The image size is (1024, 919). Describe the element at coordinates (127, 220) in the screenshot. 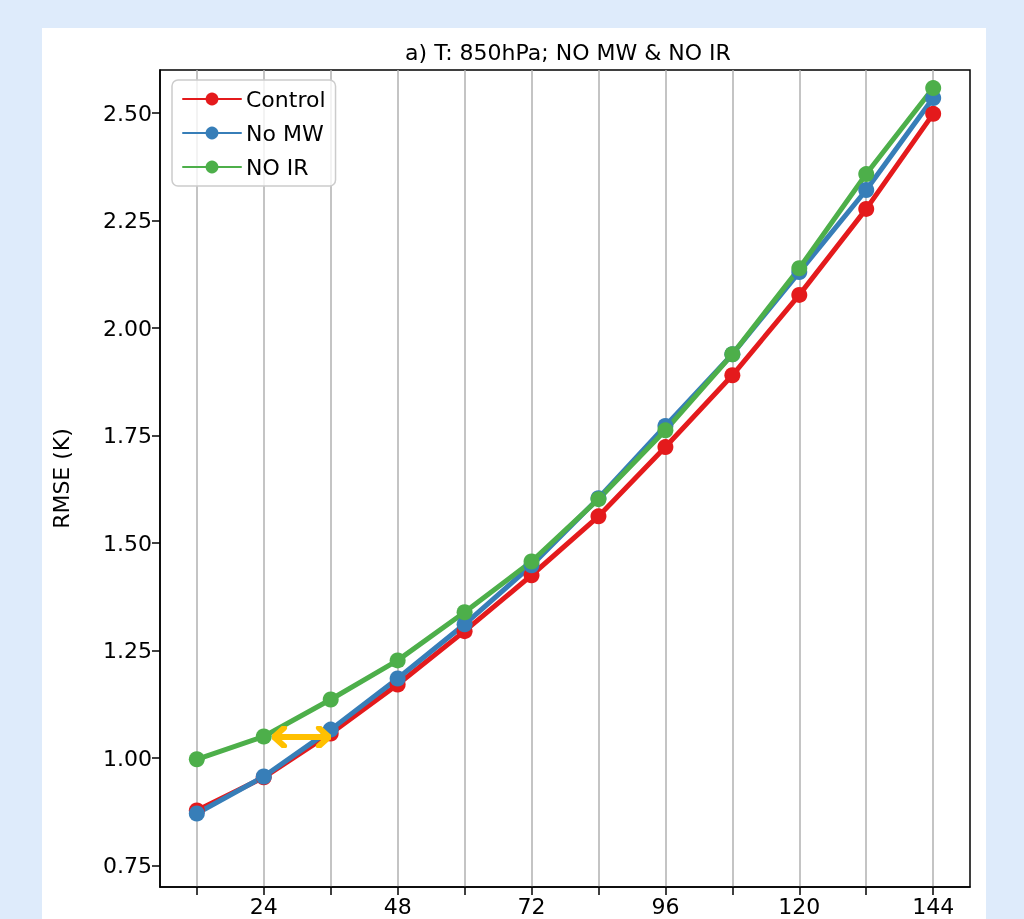

I see `y-tick-label: 2.25` at that location.